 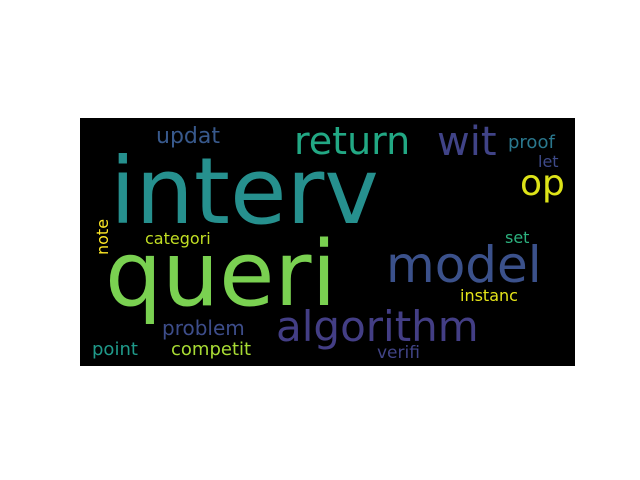 What do you see at coordinates (517, 237) in the screenshot?
I see `word-set: set` at bounding box center [517, 237].